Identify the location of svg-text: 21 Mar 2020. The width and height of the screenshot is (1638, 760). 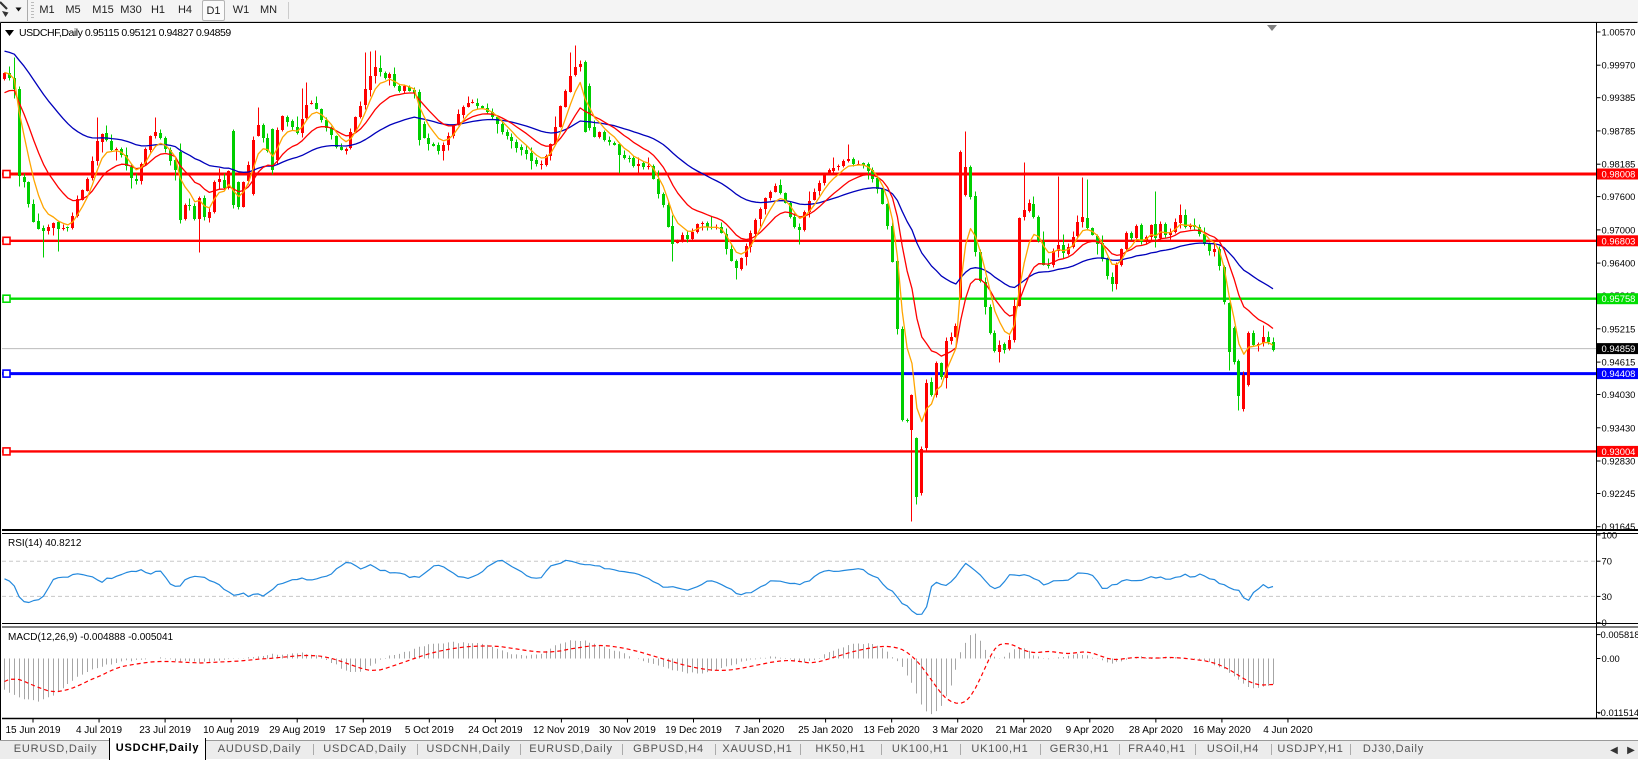
(1024, 730).